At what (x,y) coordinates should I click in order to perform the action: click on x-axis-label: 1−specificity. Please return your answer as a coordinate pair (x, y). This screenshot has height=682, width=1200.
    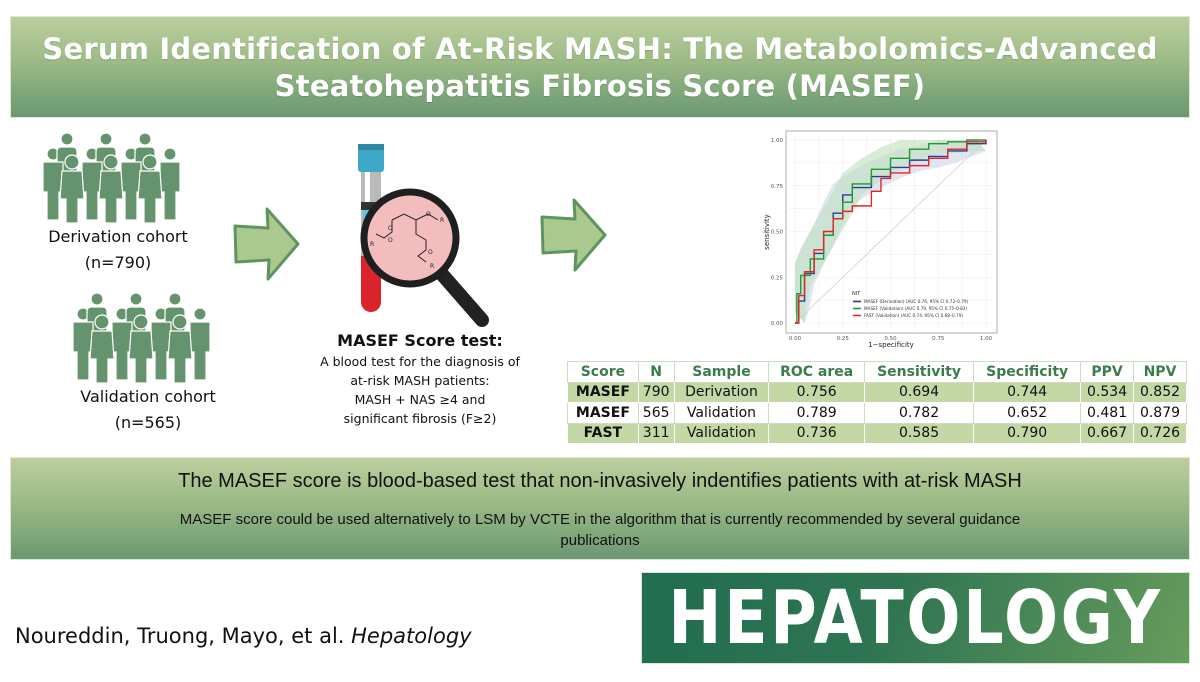
    Looking at the image, I should click on (891, 345).